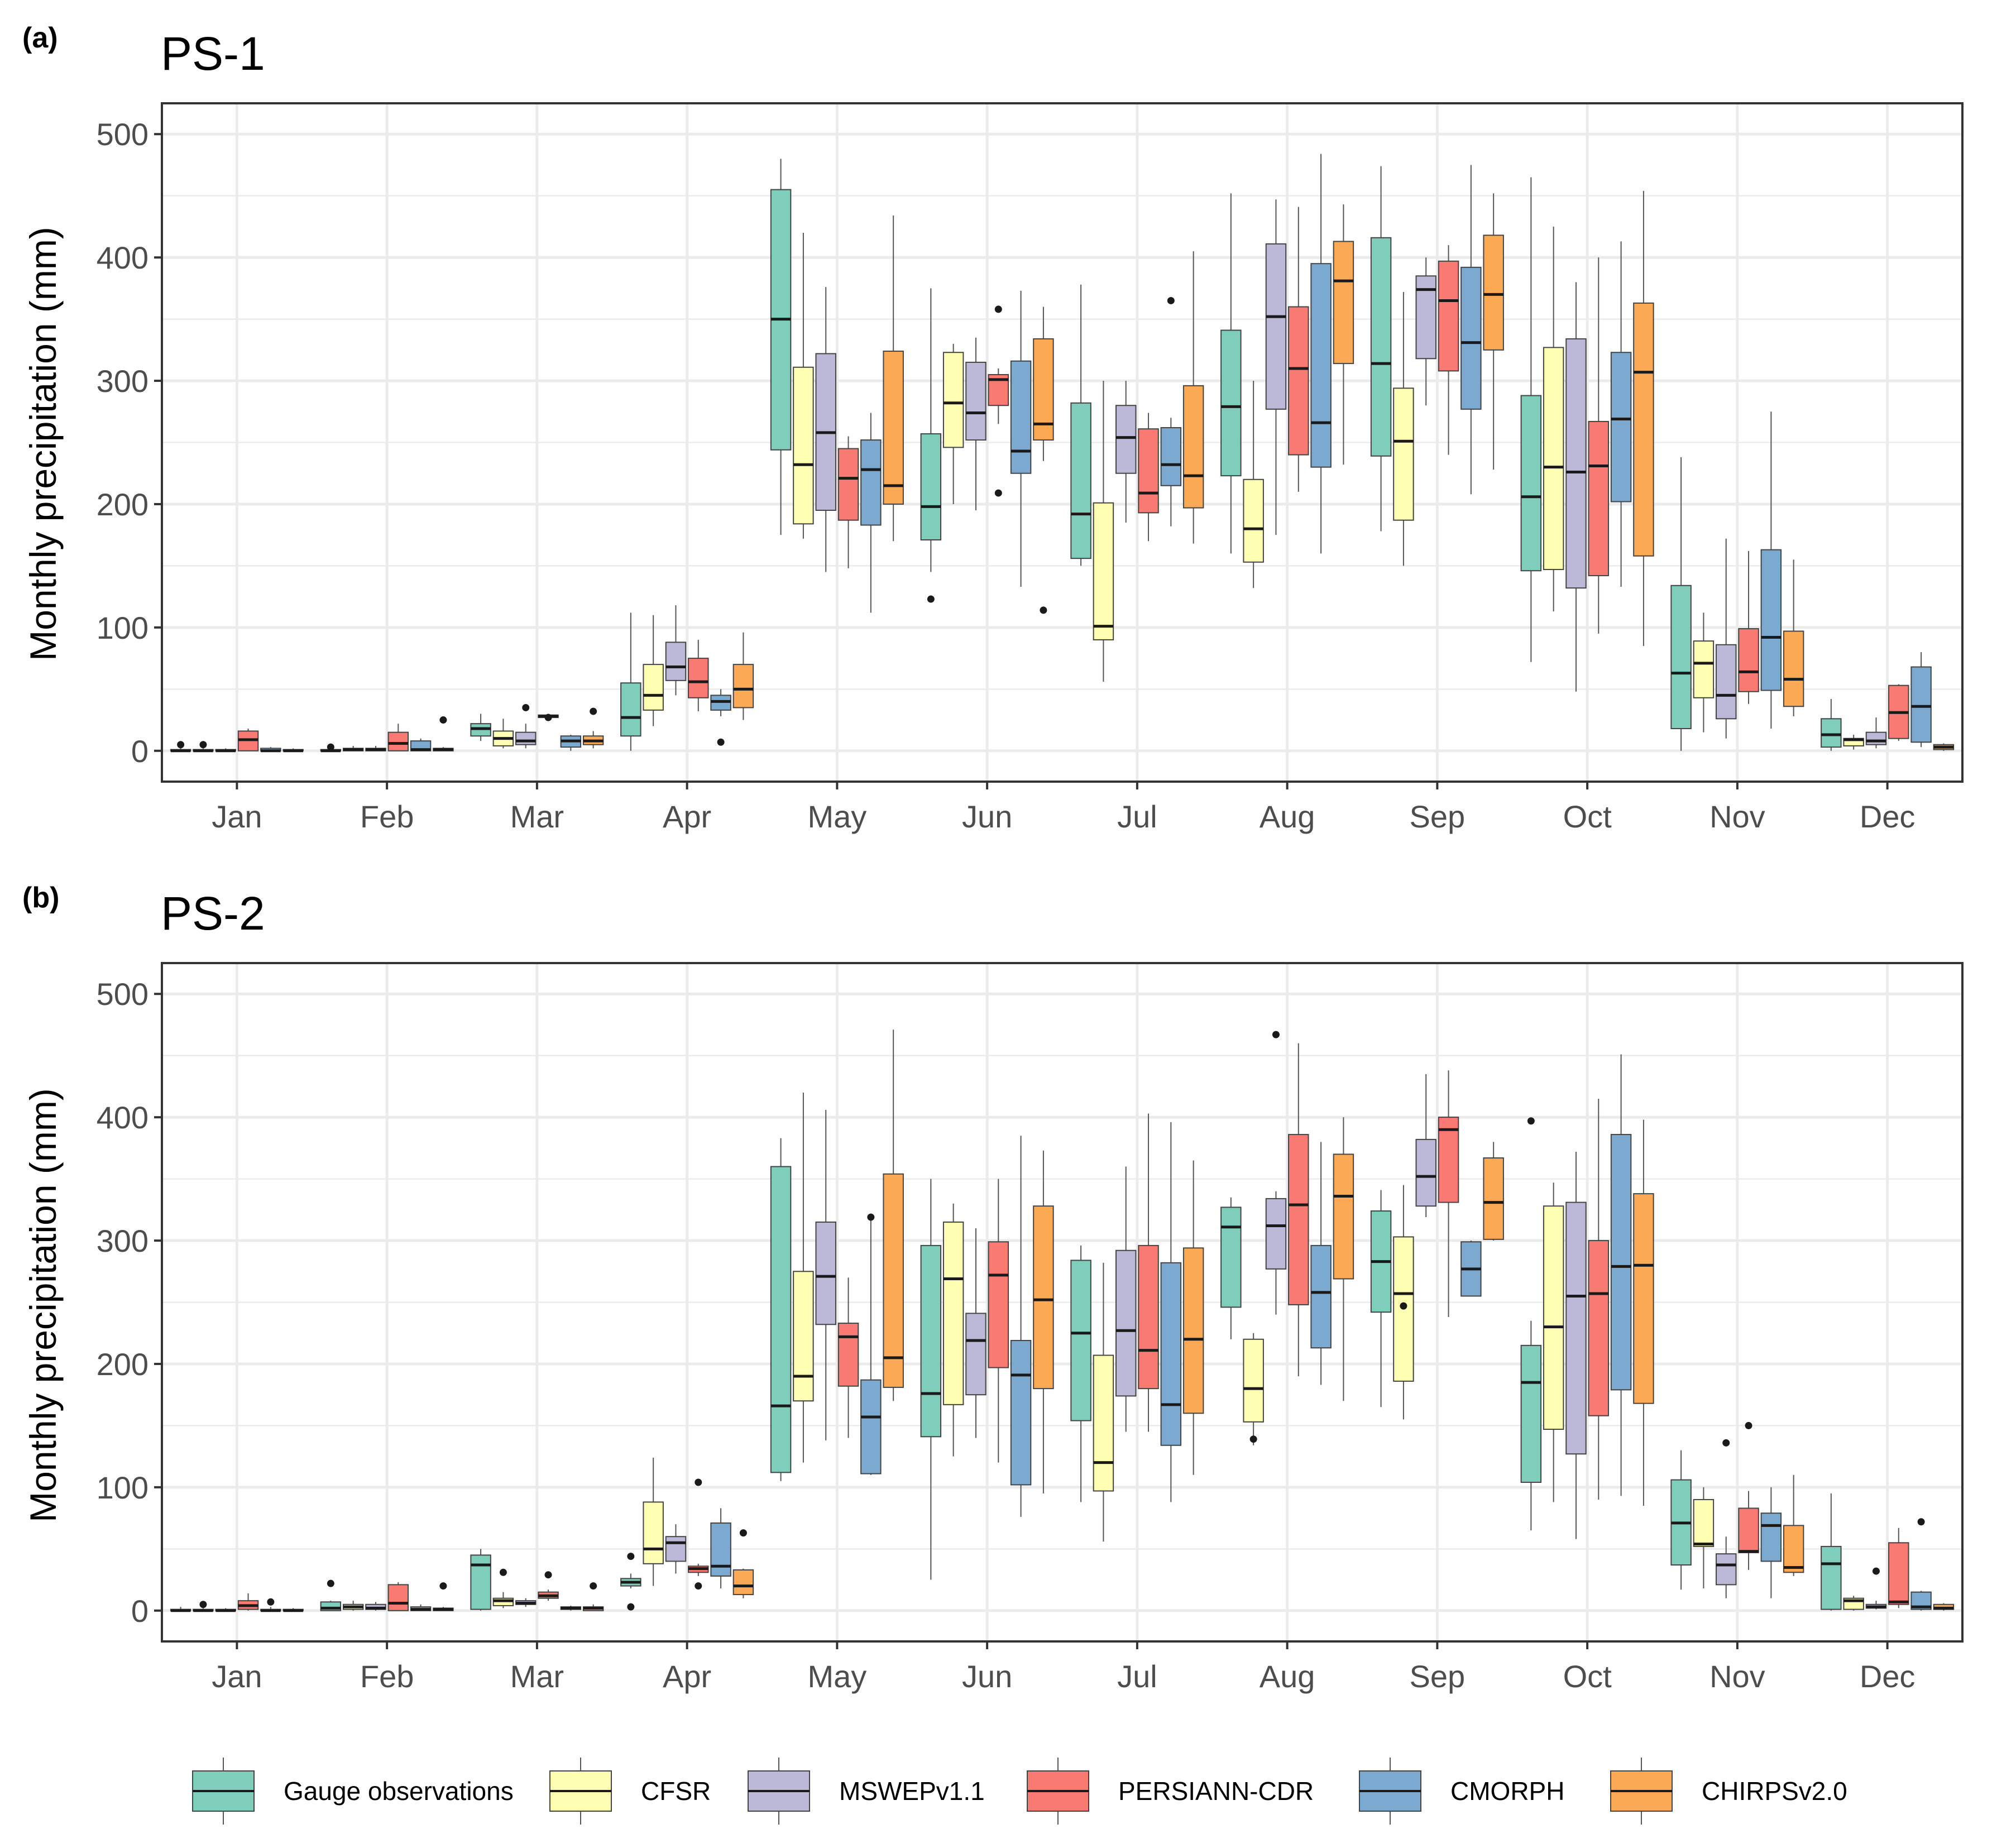 The height and width of the screenshot is (1848, 2016). Describe the element at coordinates (1287, 816) in the screenshot. I see `panel-a-x-tick-label: Aug` at that location.